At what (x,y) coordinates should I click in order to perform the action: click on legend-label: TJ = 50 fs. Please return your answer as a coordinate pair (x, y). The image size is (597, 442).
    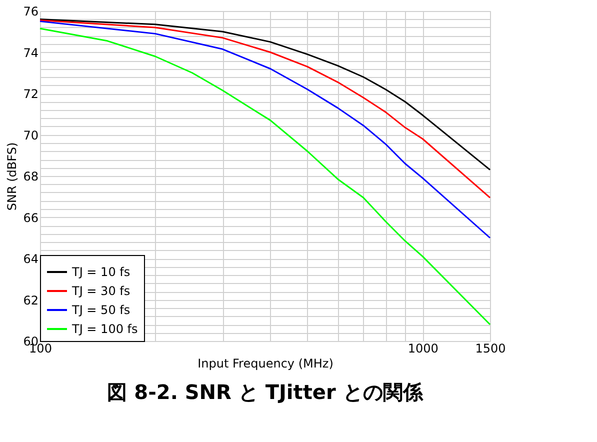
    Looking at the image, I should click on (100, 310).